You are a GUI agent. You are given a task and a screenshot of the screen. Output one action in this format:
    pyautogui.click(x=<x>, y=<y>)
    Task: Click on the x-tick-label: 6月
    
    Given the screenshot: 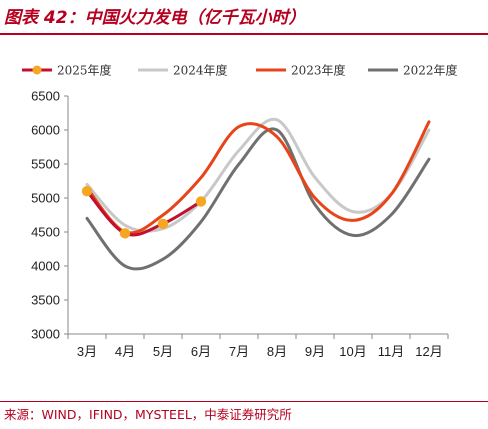 What is the action you would take?
    pyautogui.click(x=201, y=351)
    